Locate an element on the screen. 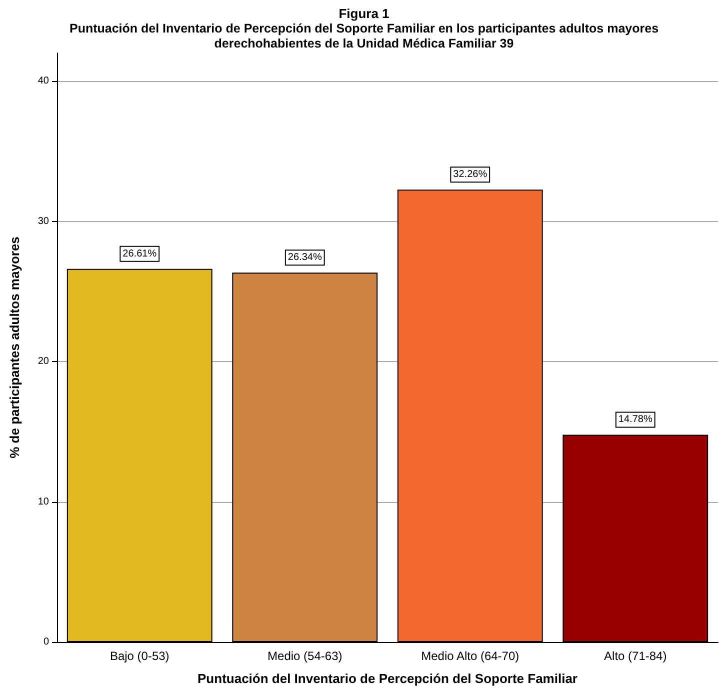 This screenshot has width=728, height=693. data-label: 26.61% is located at coordinates (139, 254).